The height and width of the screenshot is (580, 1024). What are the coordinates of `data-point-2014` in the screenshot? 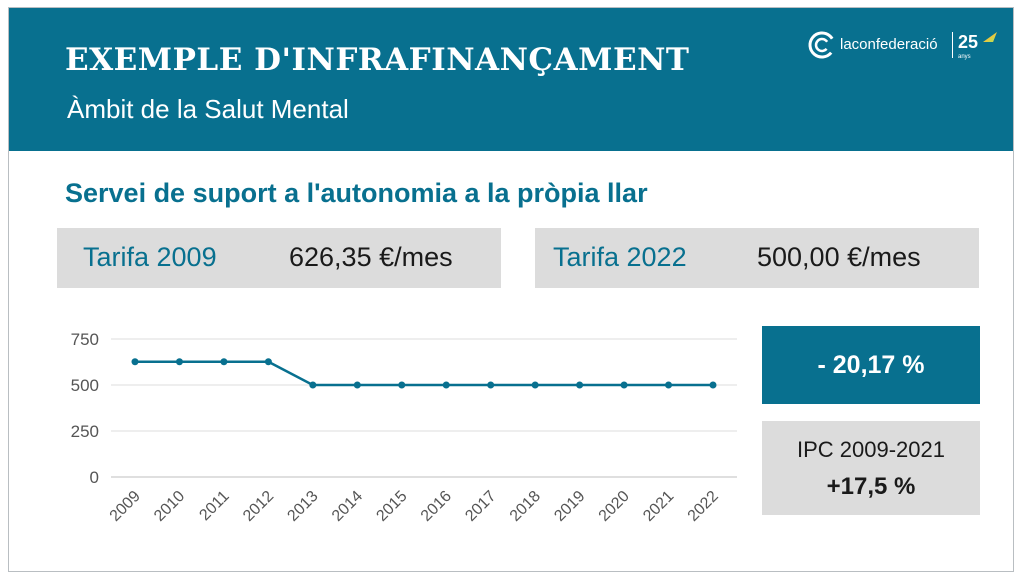 It's located at (357, 385).